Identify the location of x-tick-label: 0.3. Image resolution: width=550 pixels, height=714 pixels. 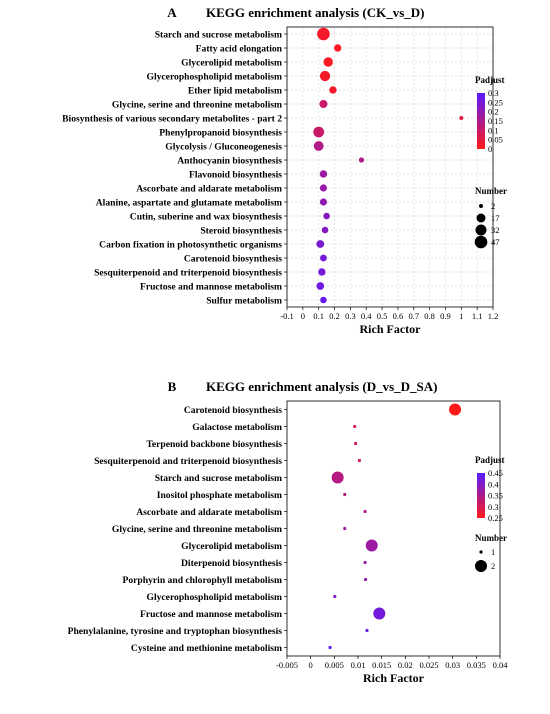
(350, 316).